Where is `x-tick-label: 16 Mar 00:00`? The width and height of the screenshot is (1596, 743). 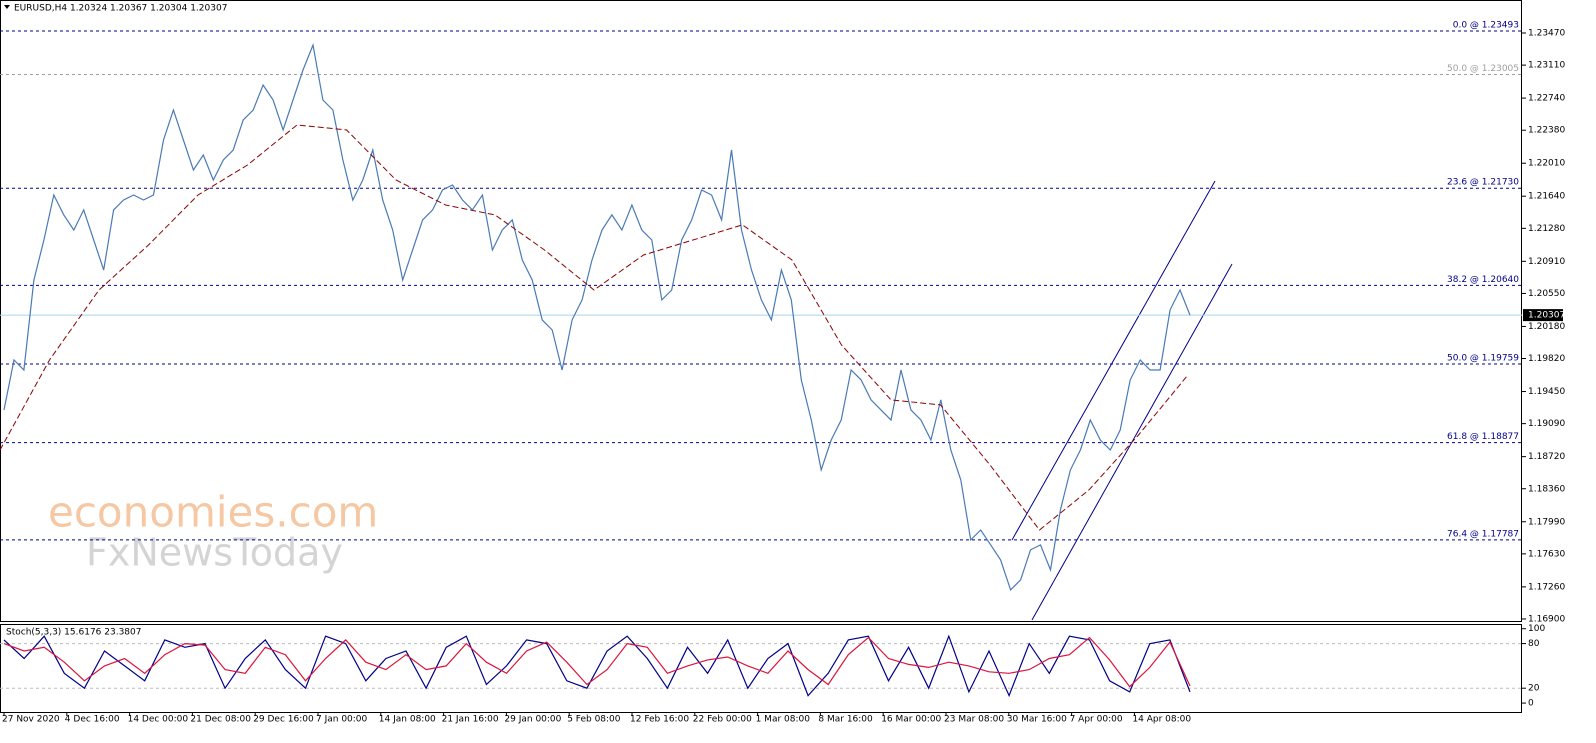 x-tick-label: 16 Mar 00:00 is located at coordinates (911, 720).